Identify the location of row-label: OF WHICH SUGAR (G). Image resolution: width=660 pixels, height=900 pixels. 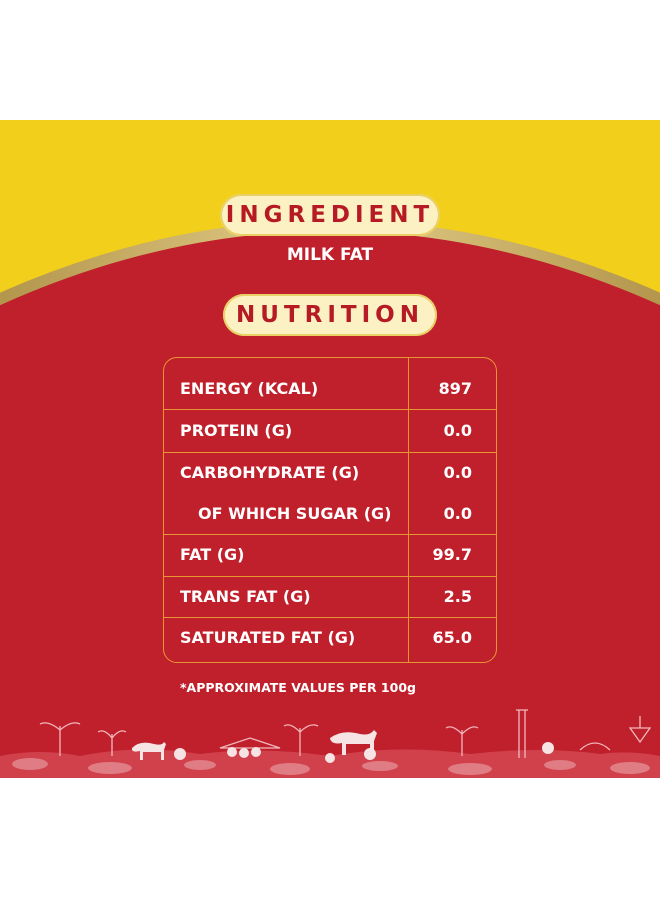
(295, 513).